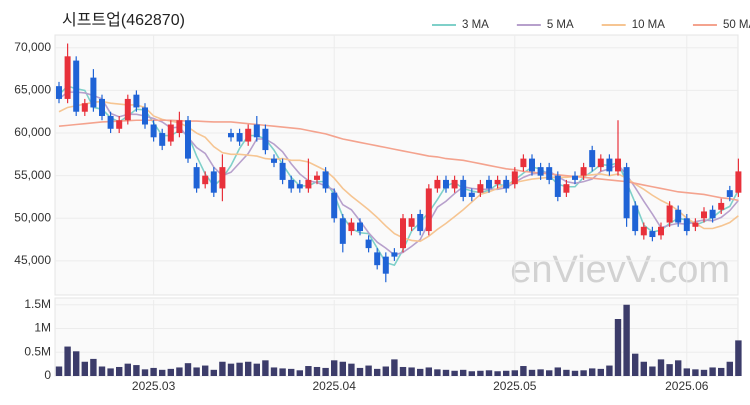 This screenshot has width=750, height=405. I want to click on x-tick-label: 2025.03, so click(154, 386).